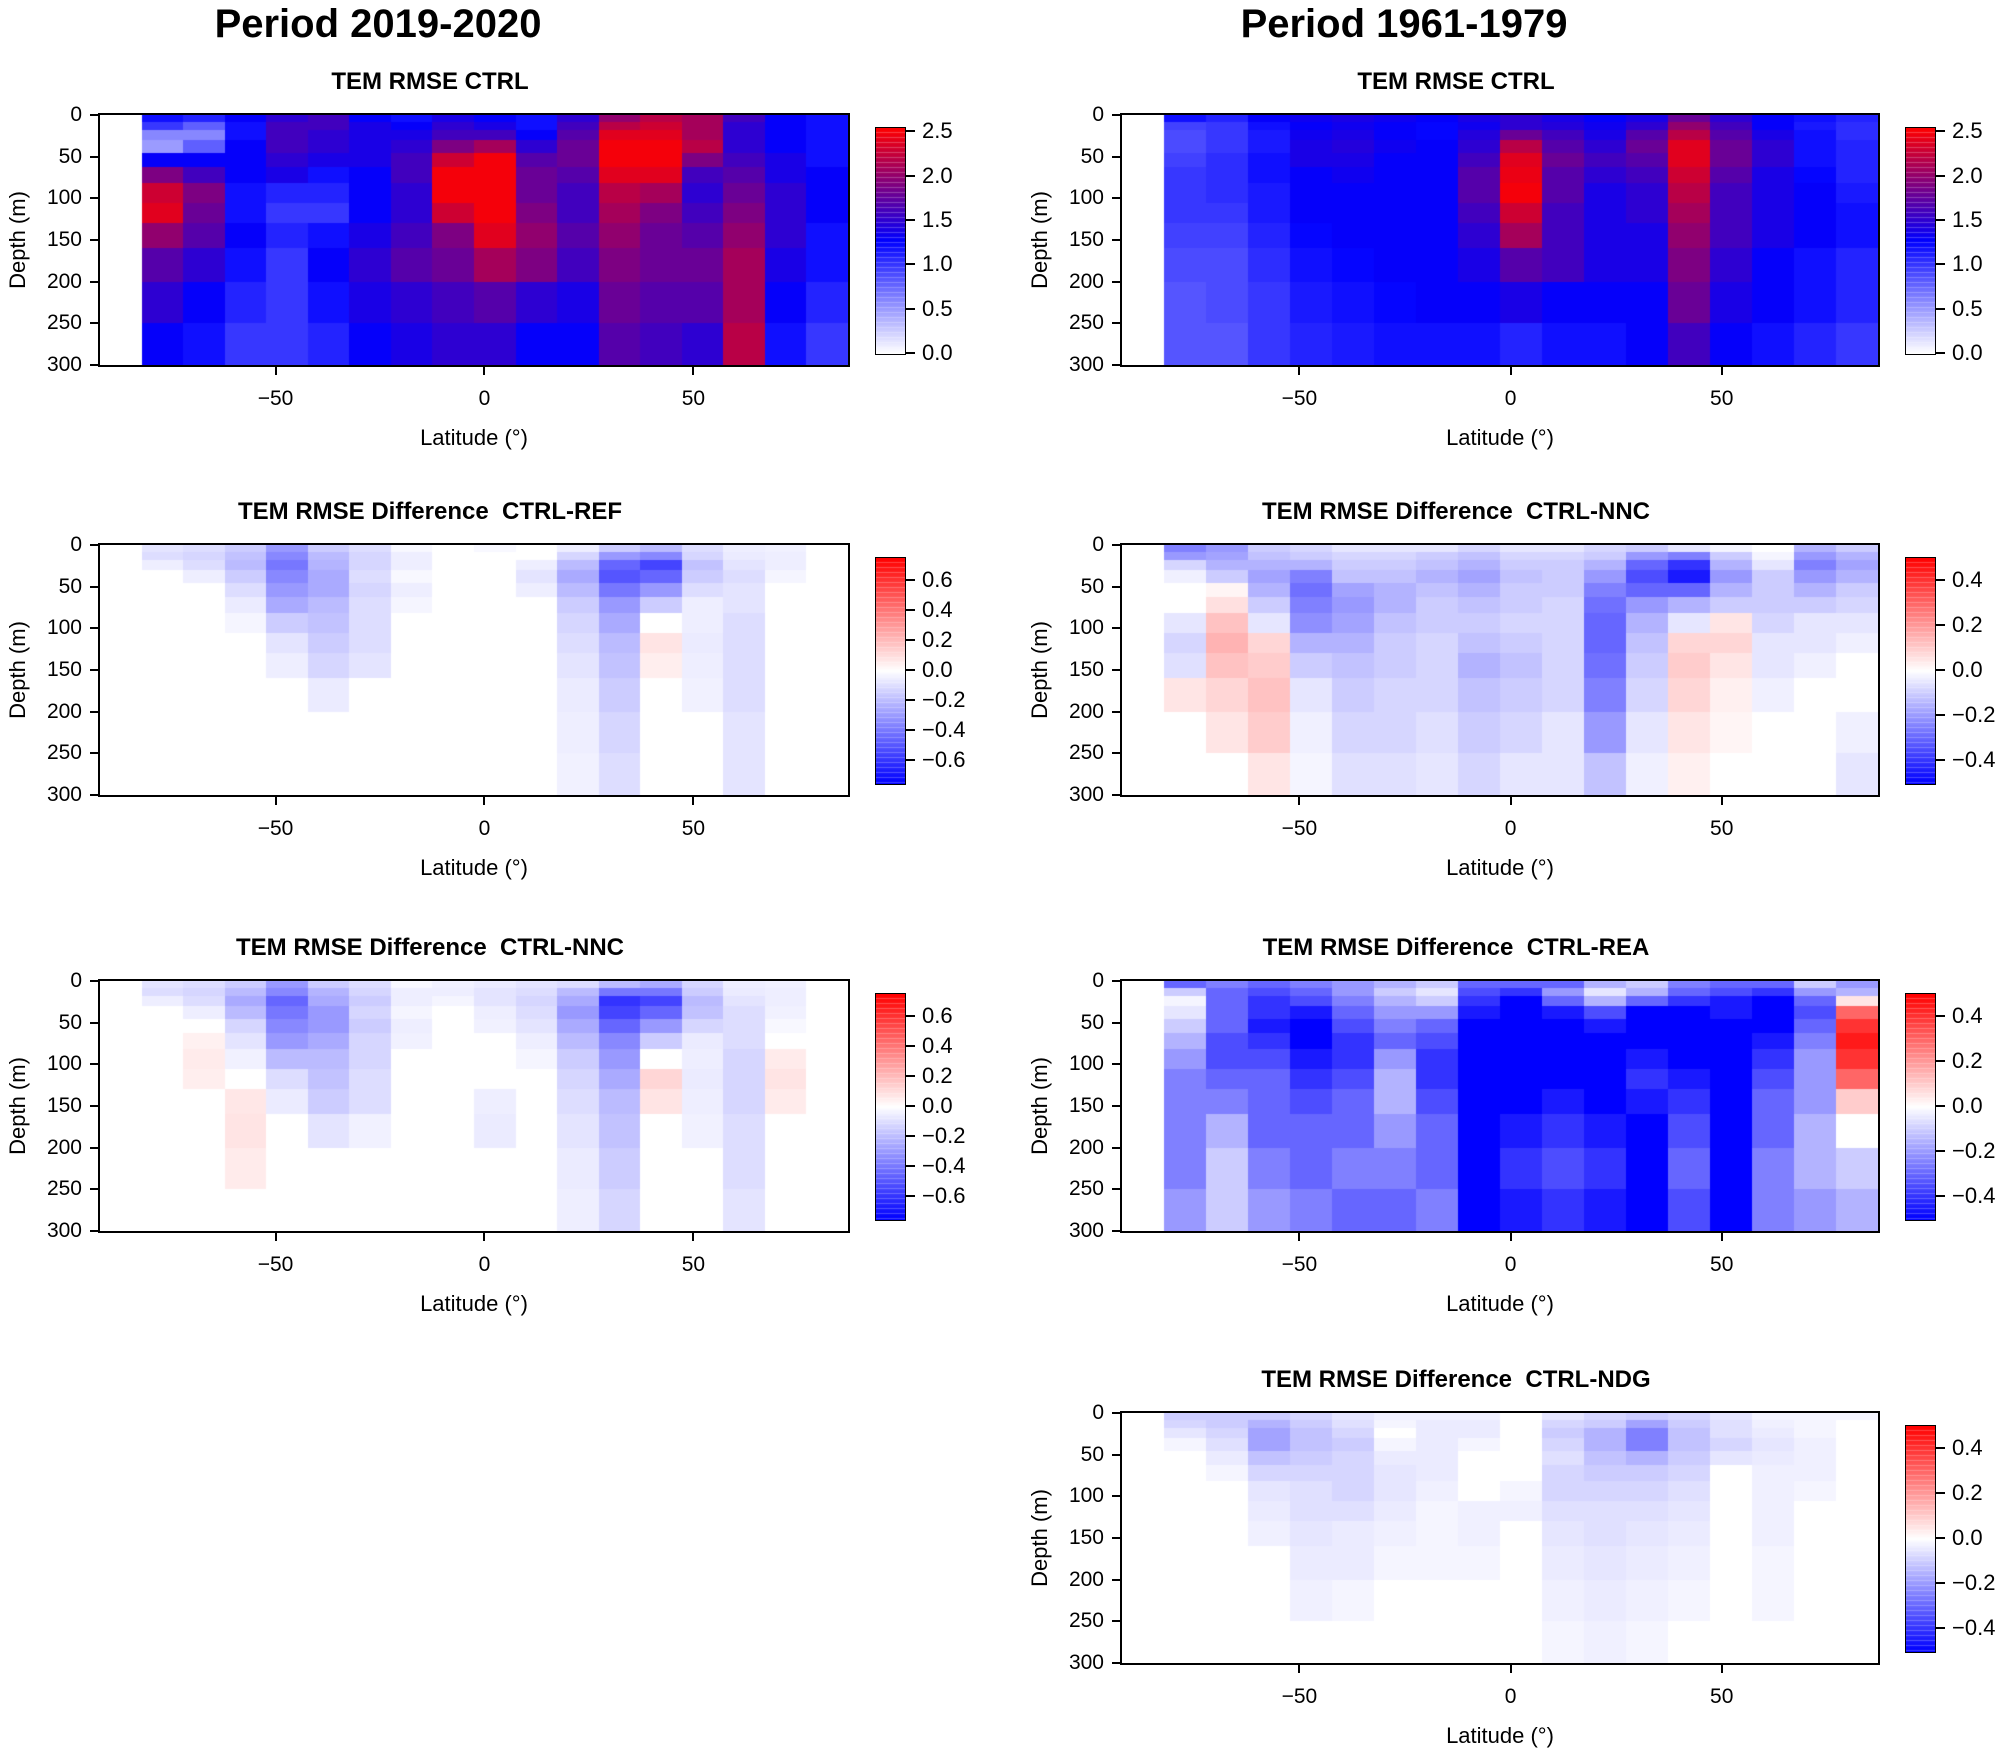 The image size is (2011, 1762). Describe the element at coordinates (1500, 867) in the screenshot. I see `x-axis-label: Latitude (°)` at that location.